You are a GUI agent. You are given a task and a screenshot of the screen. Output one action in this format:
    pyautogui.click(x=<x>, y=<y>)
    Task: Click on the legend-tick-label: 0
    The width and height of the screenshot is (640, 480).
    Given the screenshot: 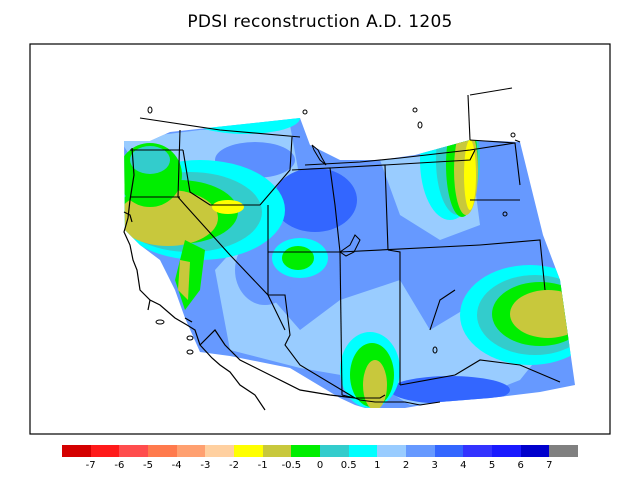 What is the action you would take?
    pyautogui.click(x=320, y=465)
    